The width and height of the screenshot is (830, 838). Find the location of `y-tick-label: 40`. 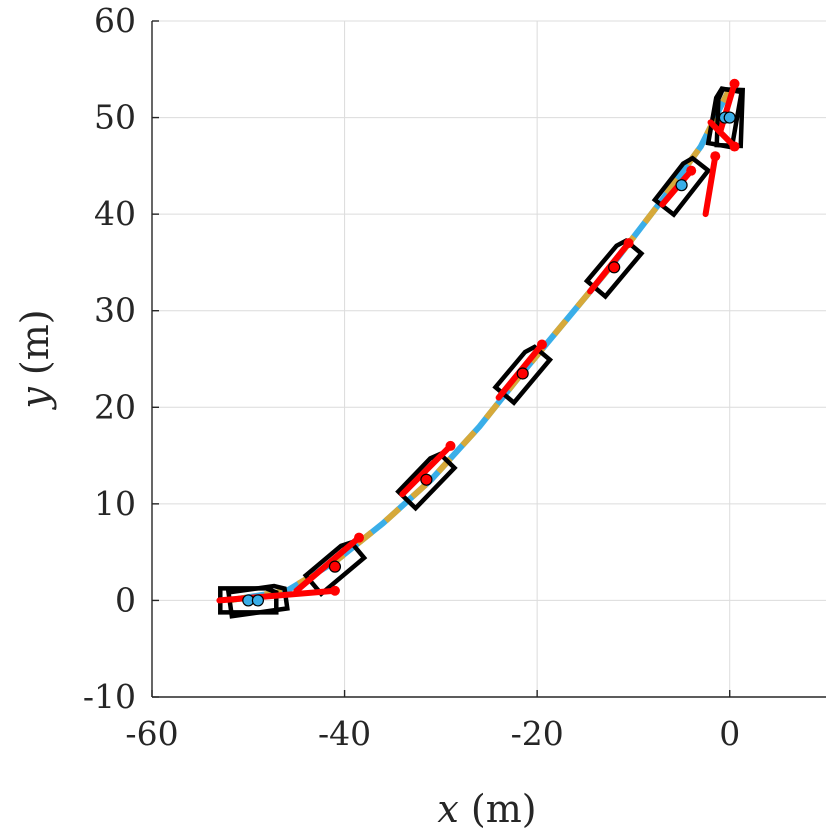

y-tick-label: 40 is located at coordinates (115, 213).